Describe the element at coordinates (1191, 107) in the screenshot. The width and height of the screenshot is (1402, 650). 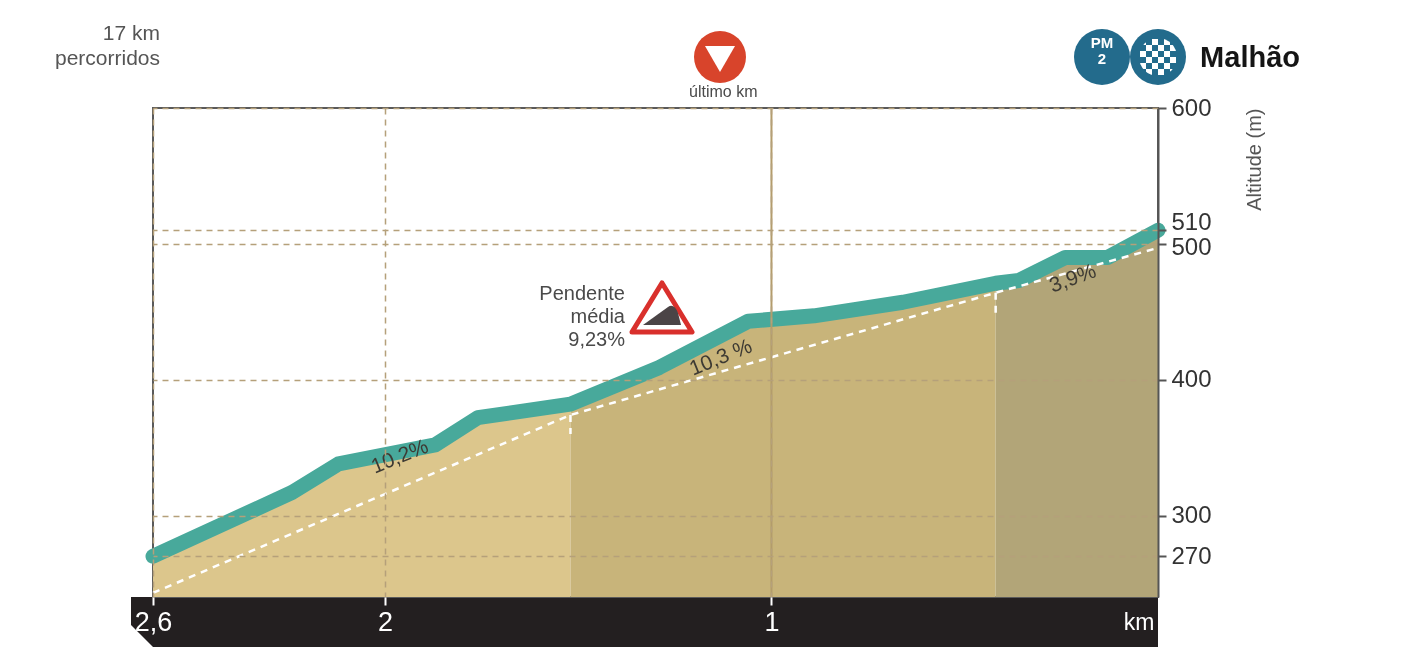
I see `y2-tick-label: 600` at that location.